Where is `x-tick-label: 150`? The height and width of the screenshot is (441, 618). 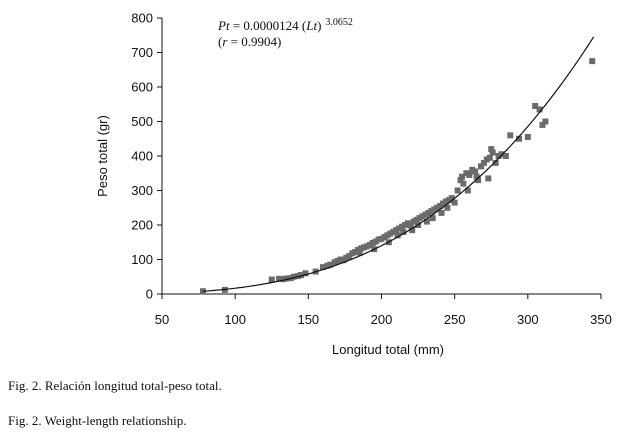
x-tick-label: 150 is located at coordinates (308, 319).